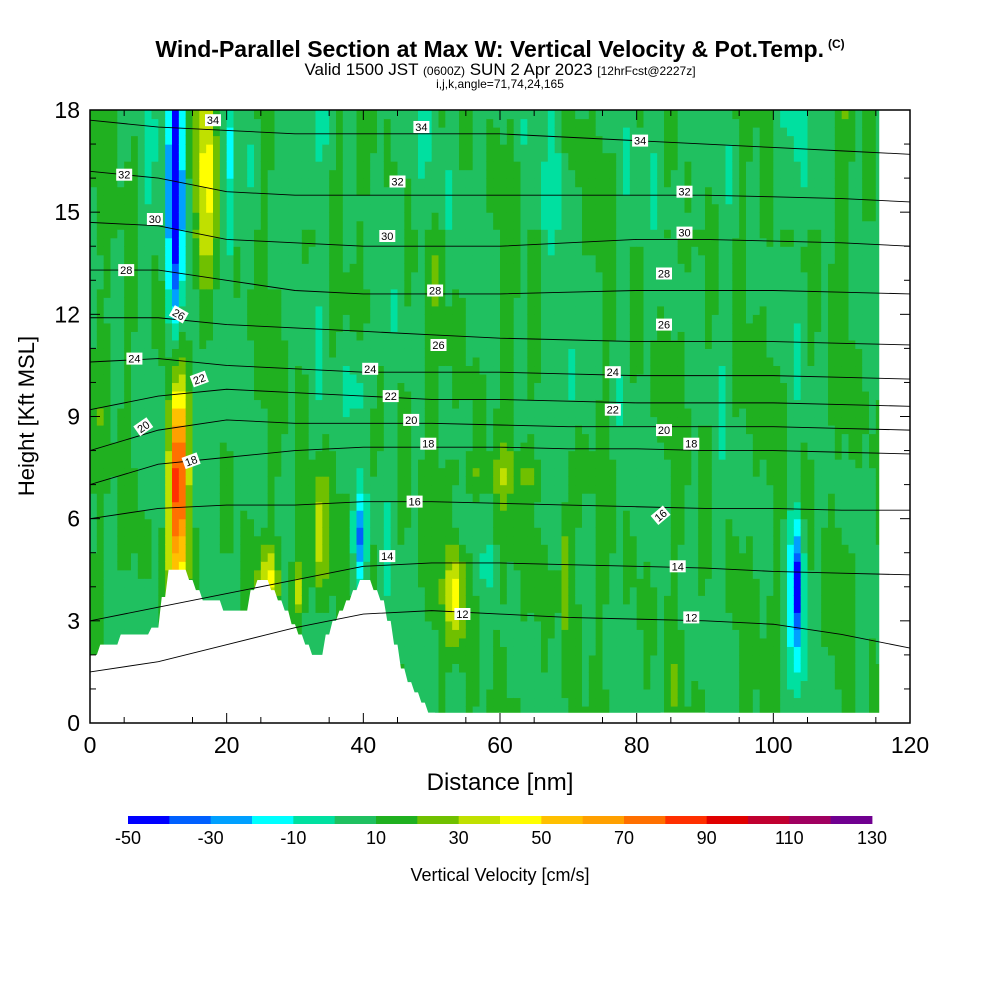 The image size is (1000, 1000). Describe the element at coordinates (26, 416) in the screenshot. I see `y-axis-title: Height [Kft MSL]` at that location.